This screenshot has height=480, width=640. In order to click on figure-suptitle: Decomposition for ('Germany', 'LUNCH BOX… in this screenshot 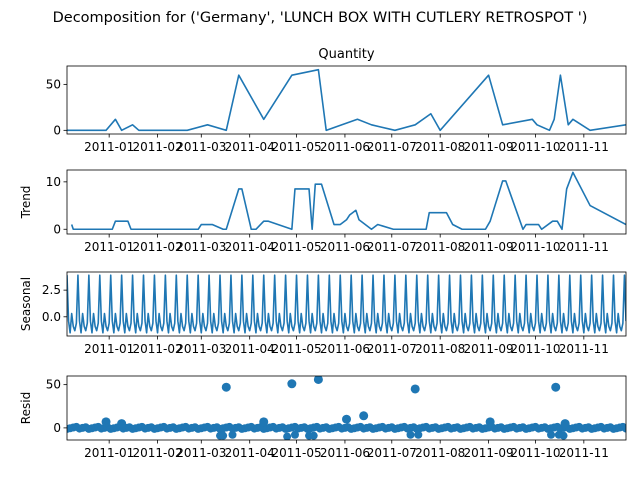, I will do `click(320, 18)`.